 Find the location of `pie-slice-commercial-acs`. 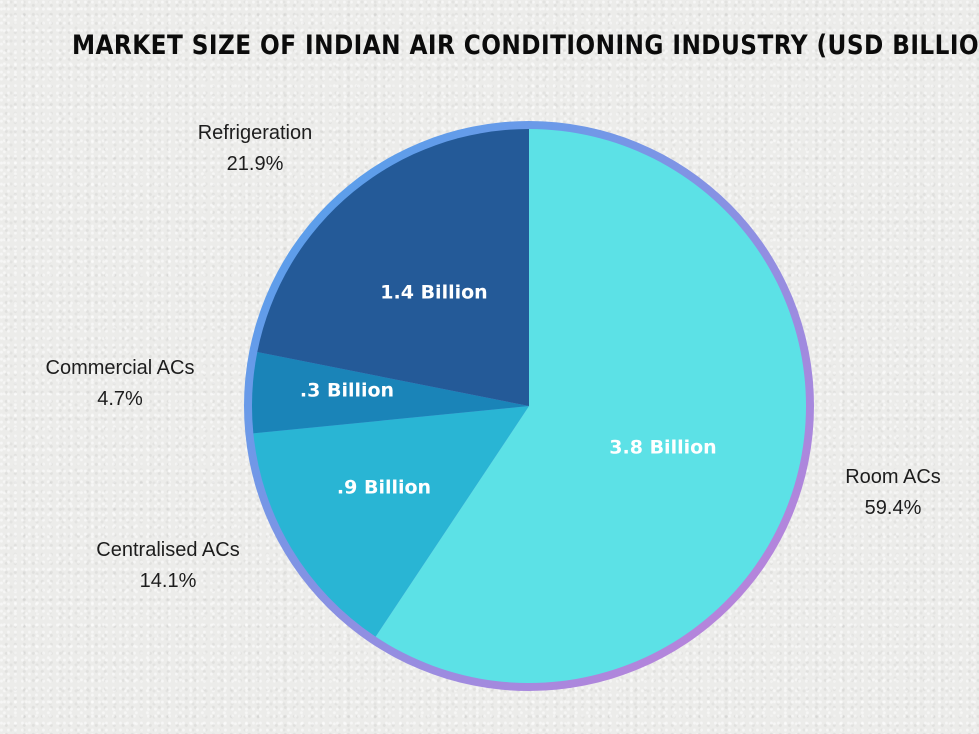

pie-slice-commercial-acs is located at coordinates (390, 393).